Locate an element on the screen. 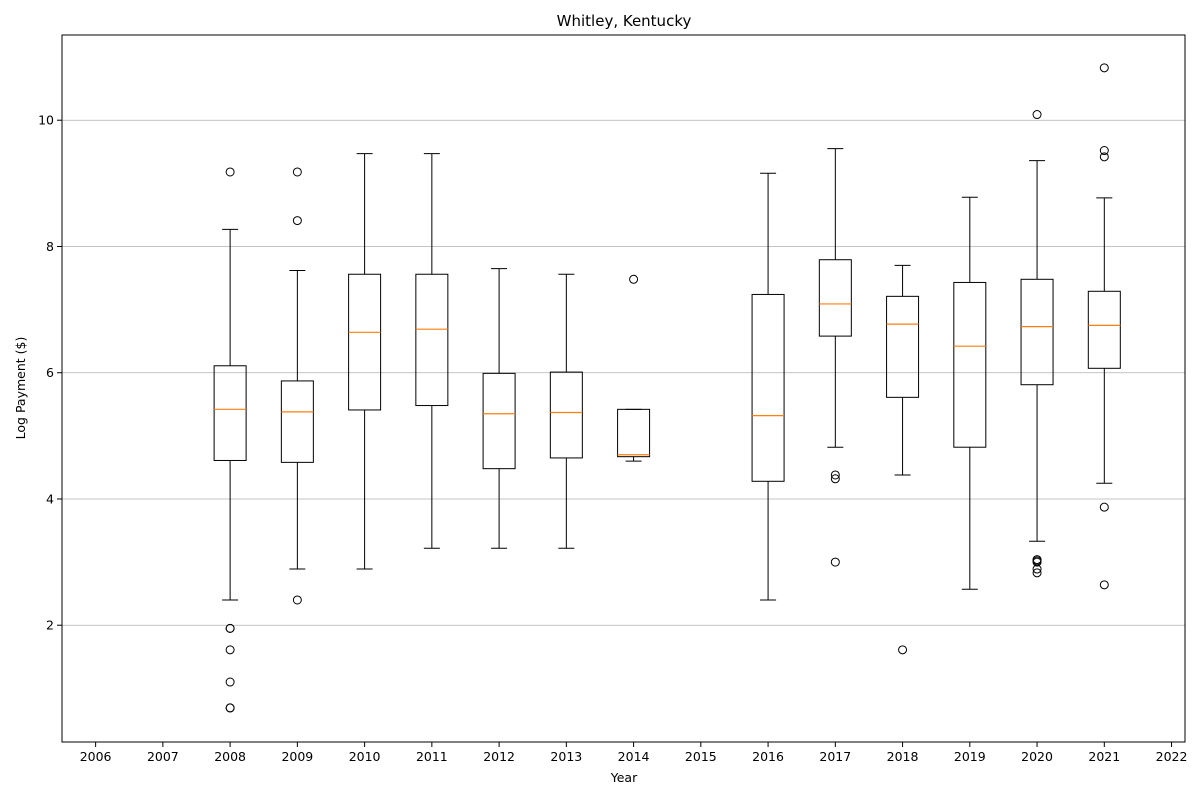 The image size is (1200, 800). x-tick-label: 2014 is located at coordinates (634, 756).